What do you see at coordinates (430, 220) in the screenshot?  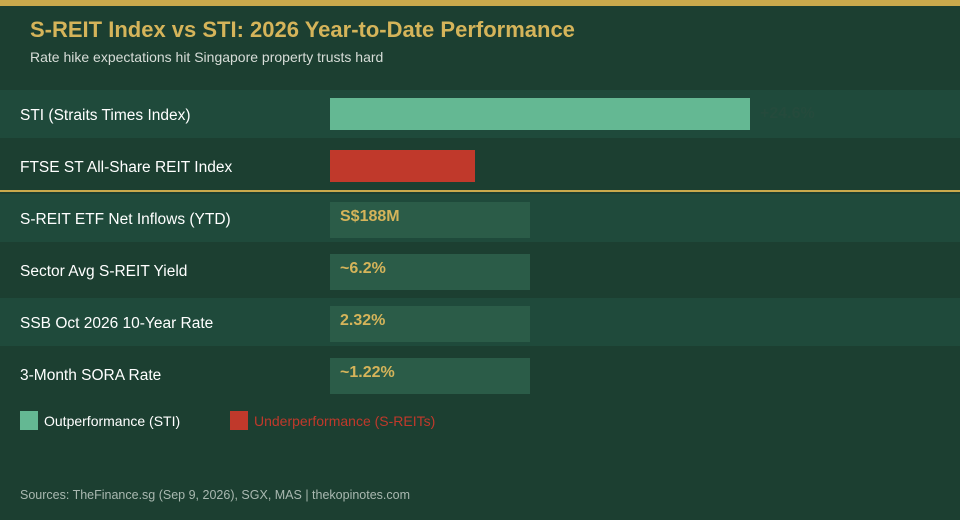 I see `stat-box: S$188M` at bounding box center [430, 220].